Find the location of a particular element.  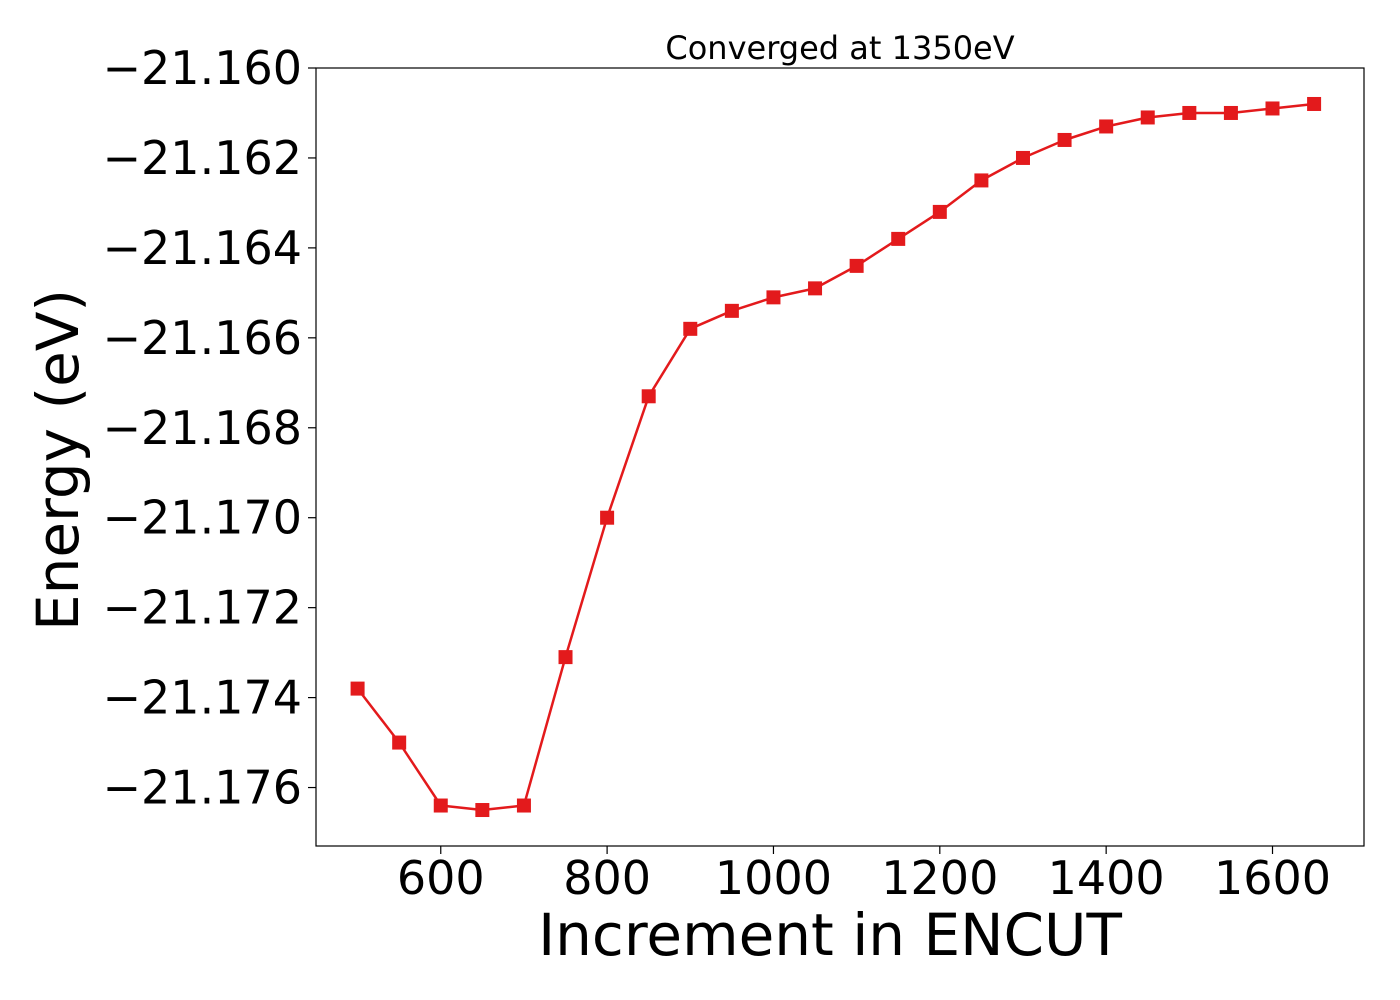

x-tick-label: 1600 is located at coordinates (1272, 878).